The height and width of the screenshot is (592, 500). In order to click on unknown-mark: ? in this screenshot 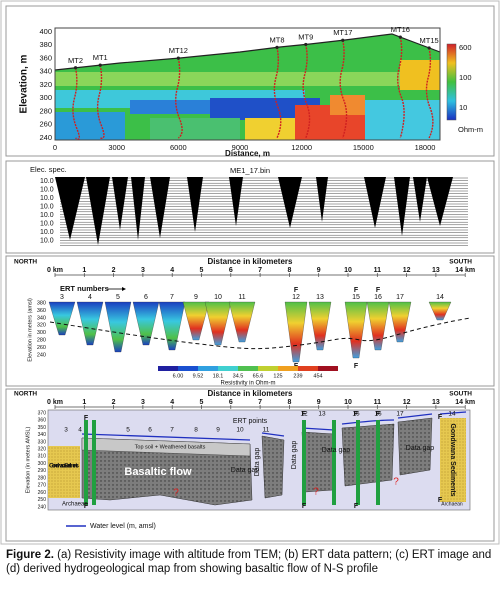, I will do `click(396, 482)`.